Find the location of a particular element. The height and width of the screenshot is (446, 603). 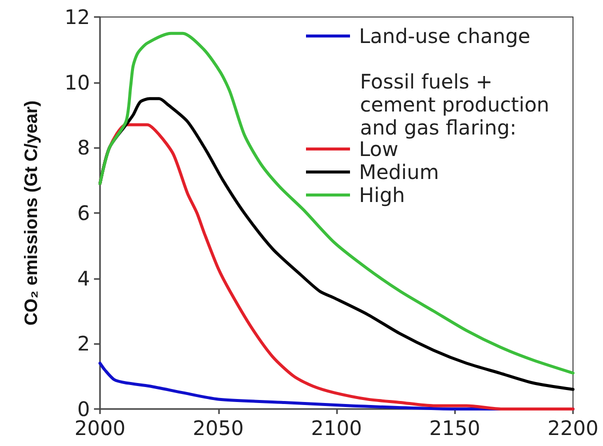

y-tick-label: 8 is located at coordinates (83, 148).